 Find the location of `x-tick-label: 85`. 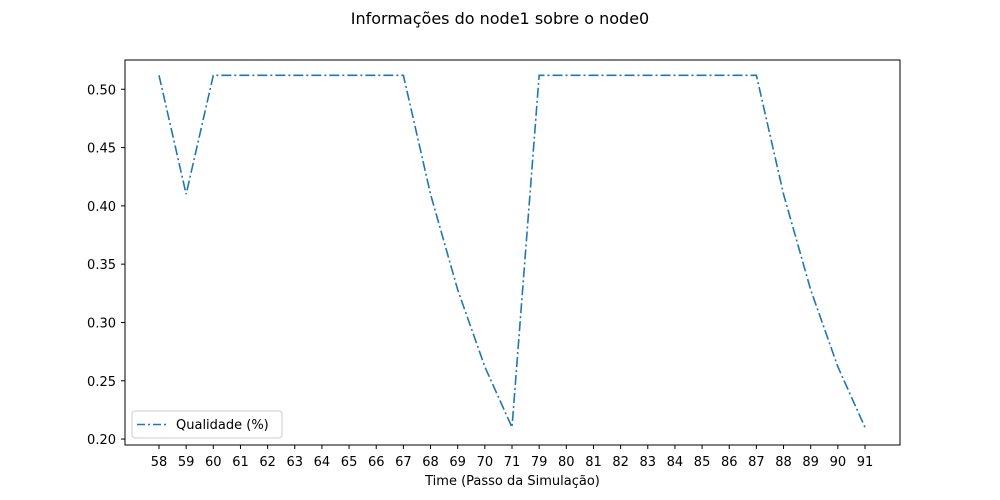

x-tick-label: 85 is located at coordinates (702, 462).